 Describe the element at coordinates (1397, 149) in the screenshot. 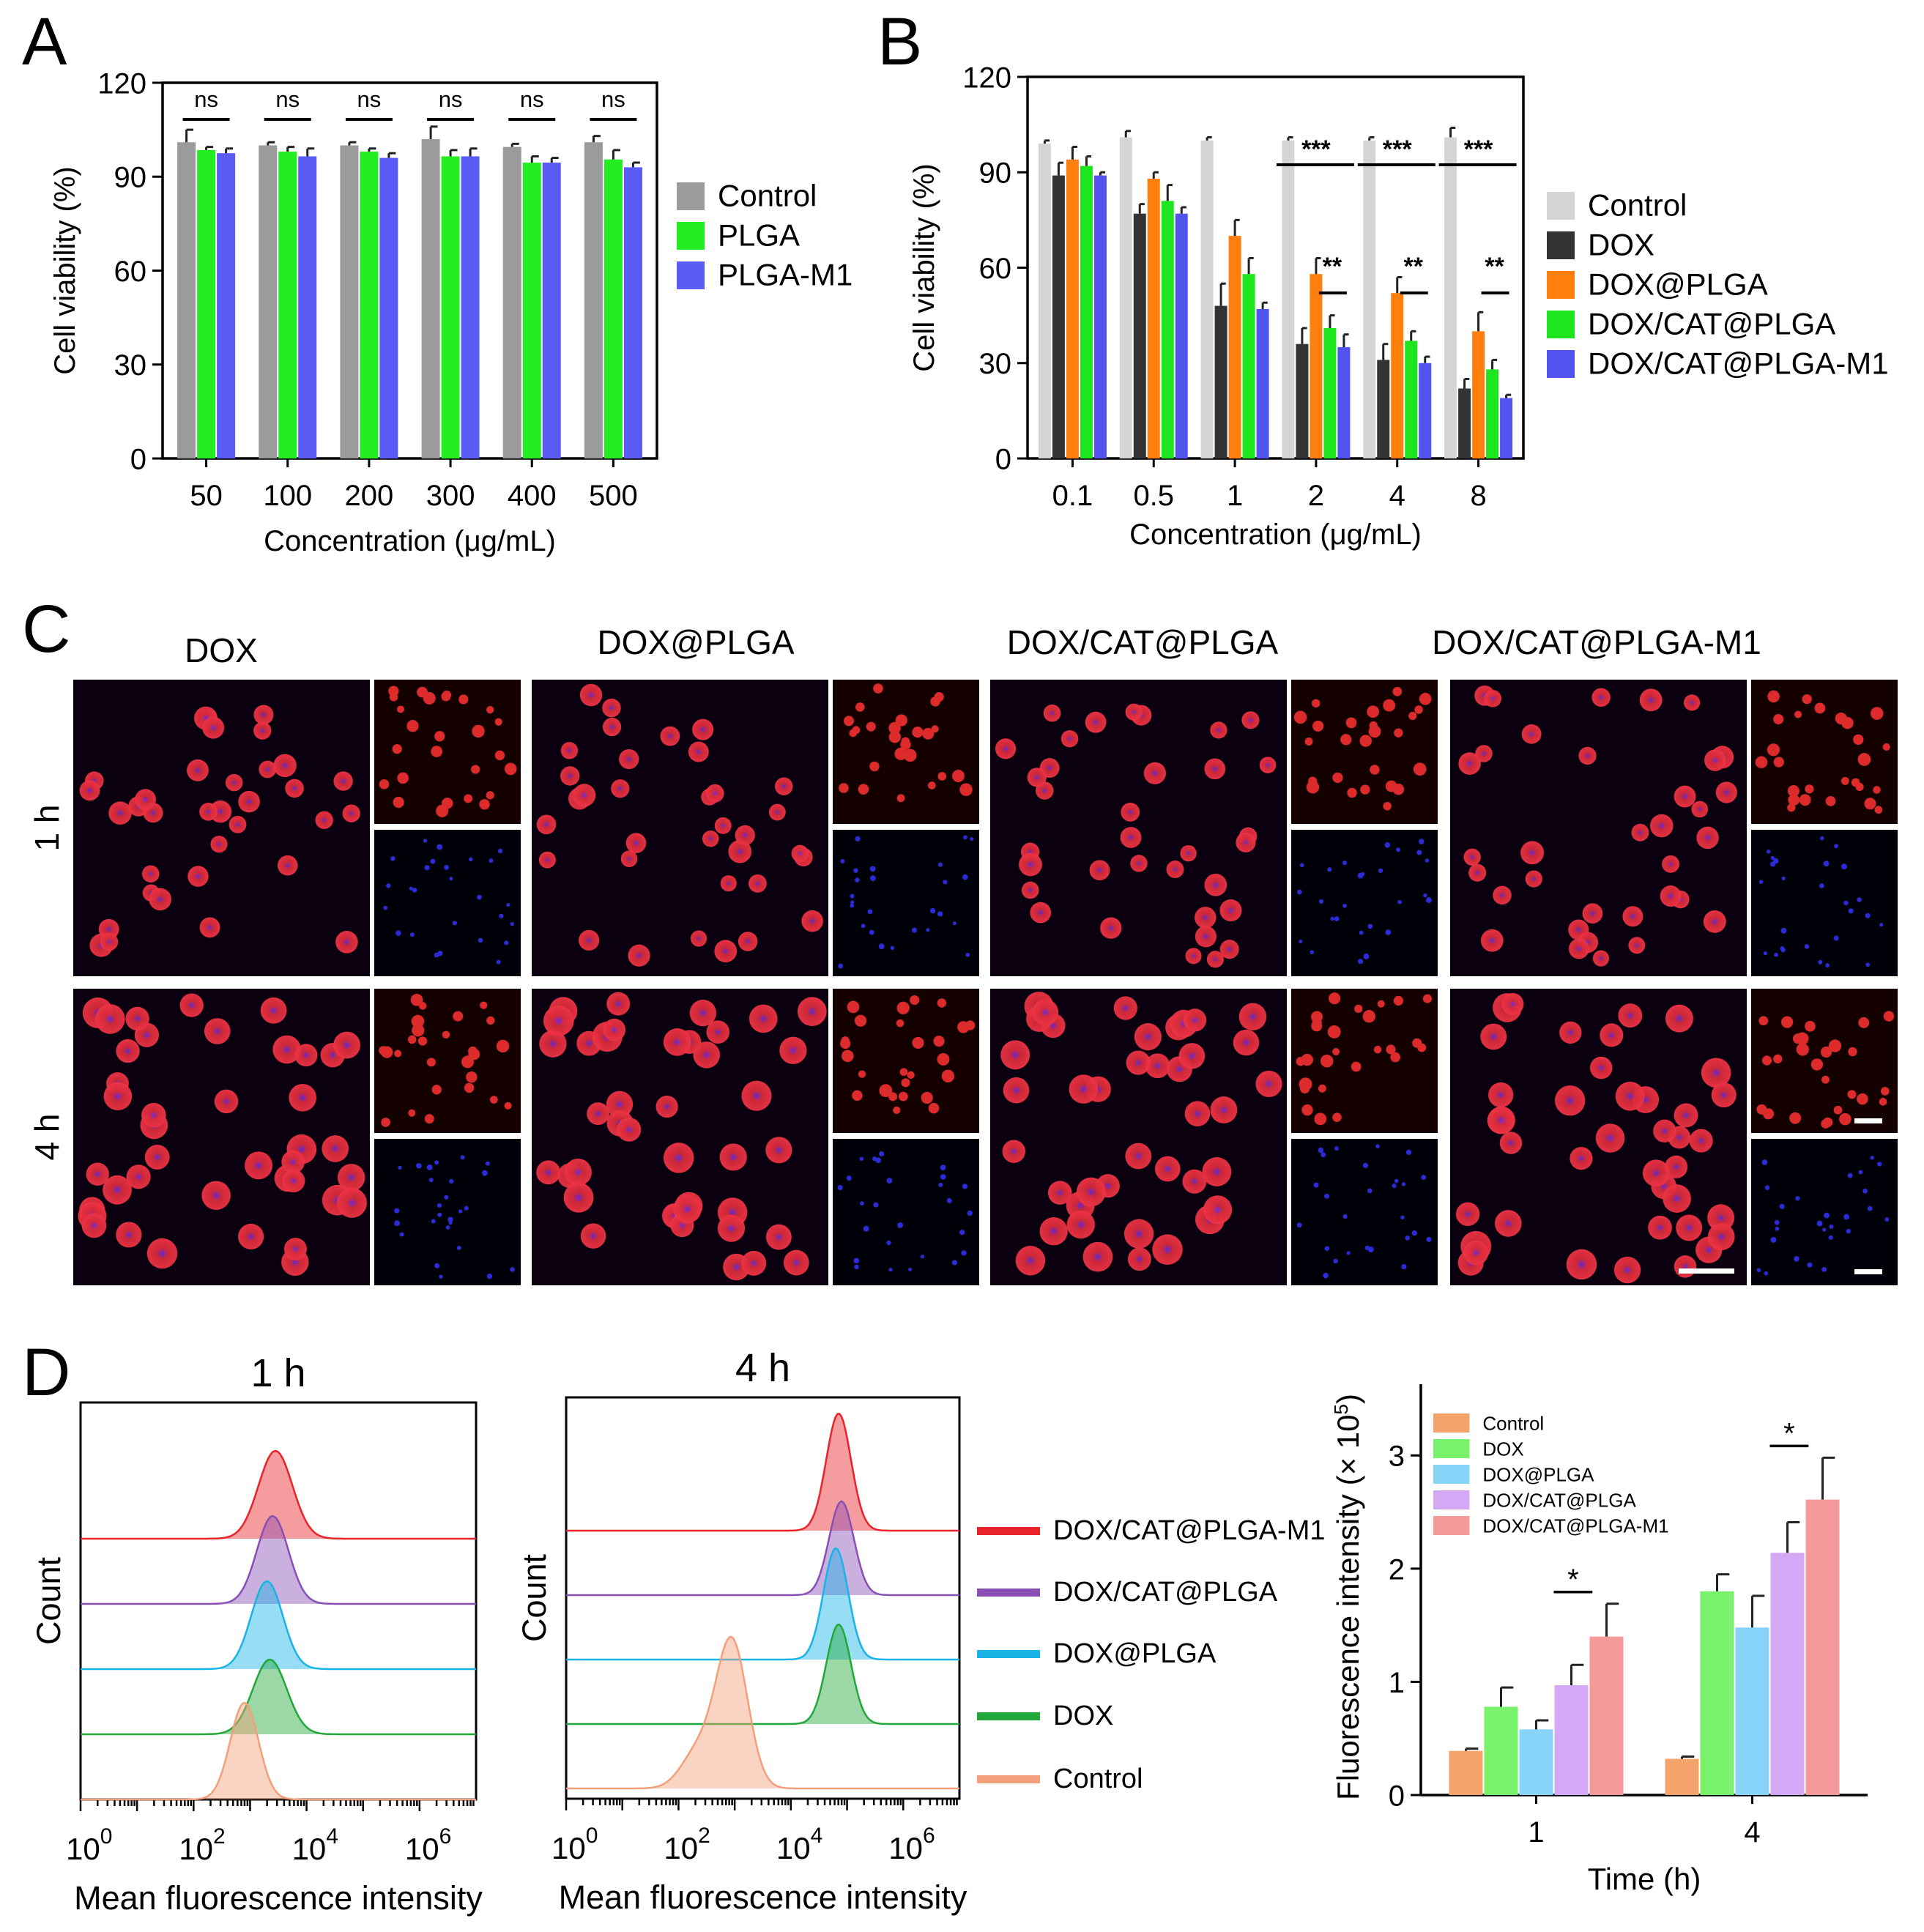

I see `significance-label-upper: ***` at that location.